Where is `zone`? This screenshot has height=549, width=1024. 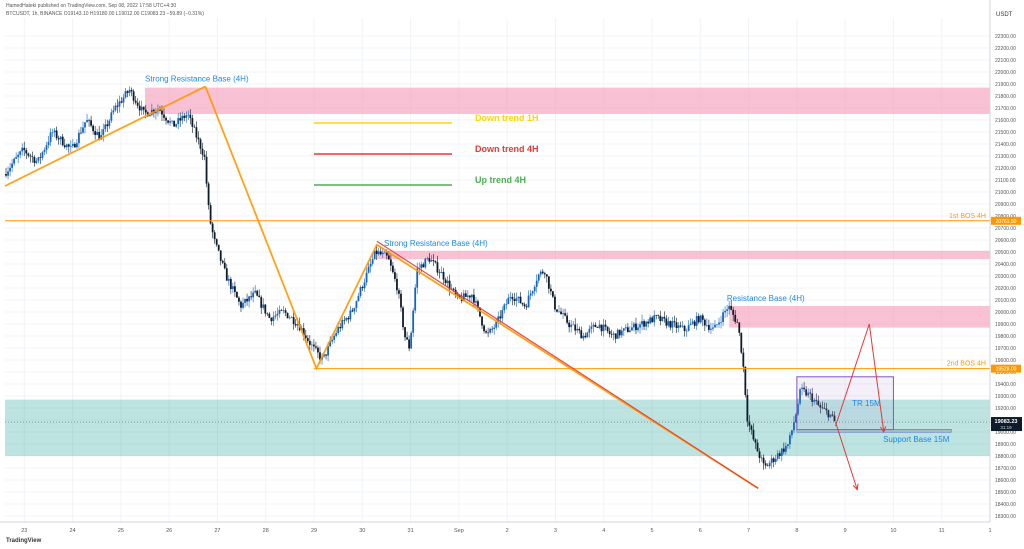
zone is located at coordinates (683, 255).